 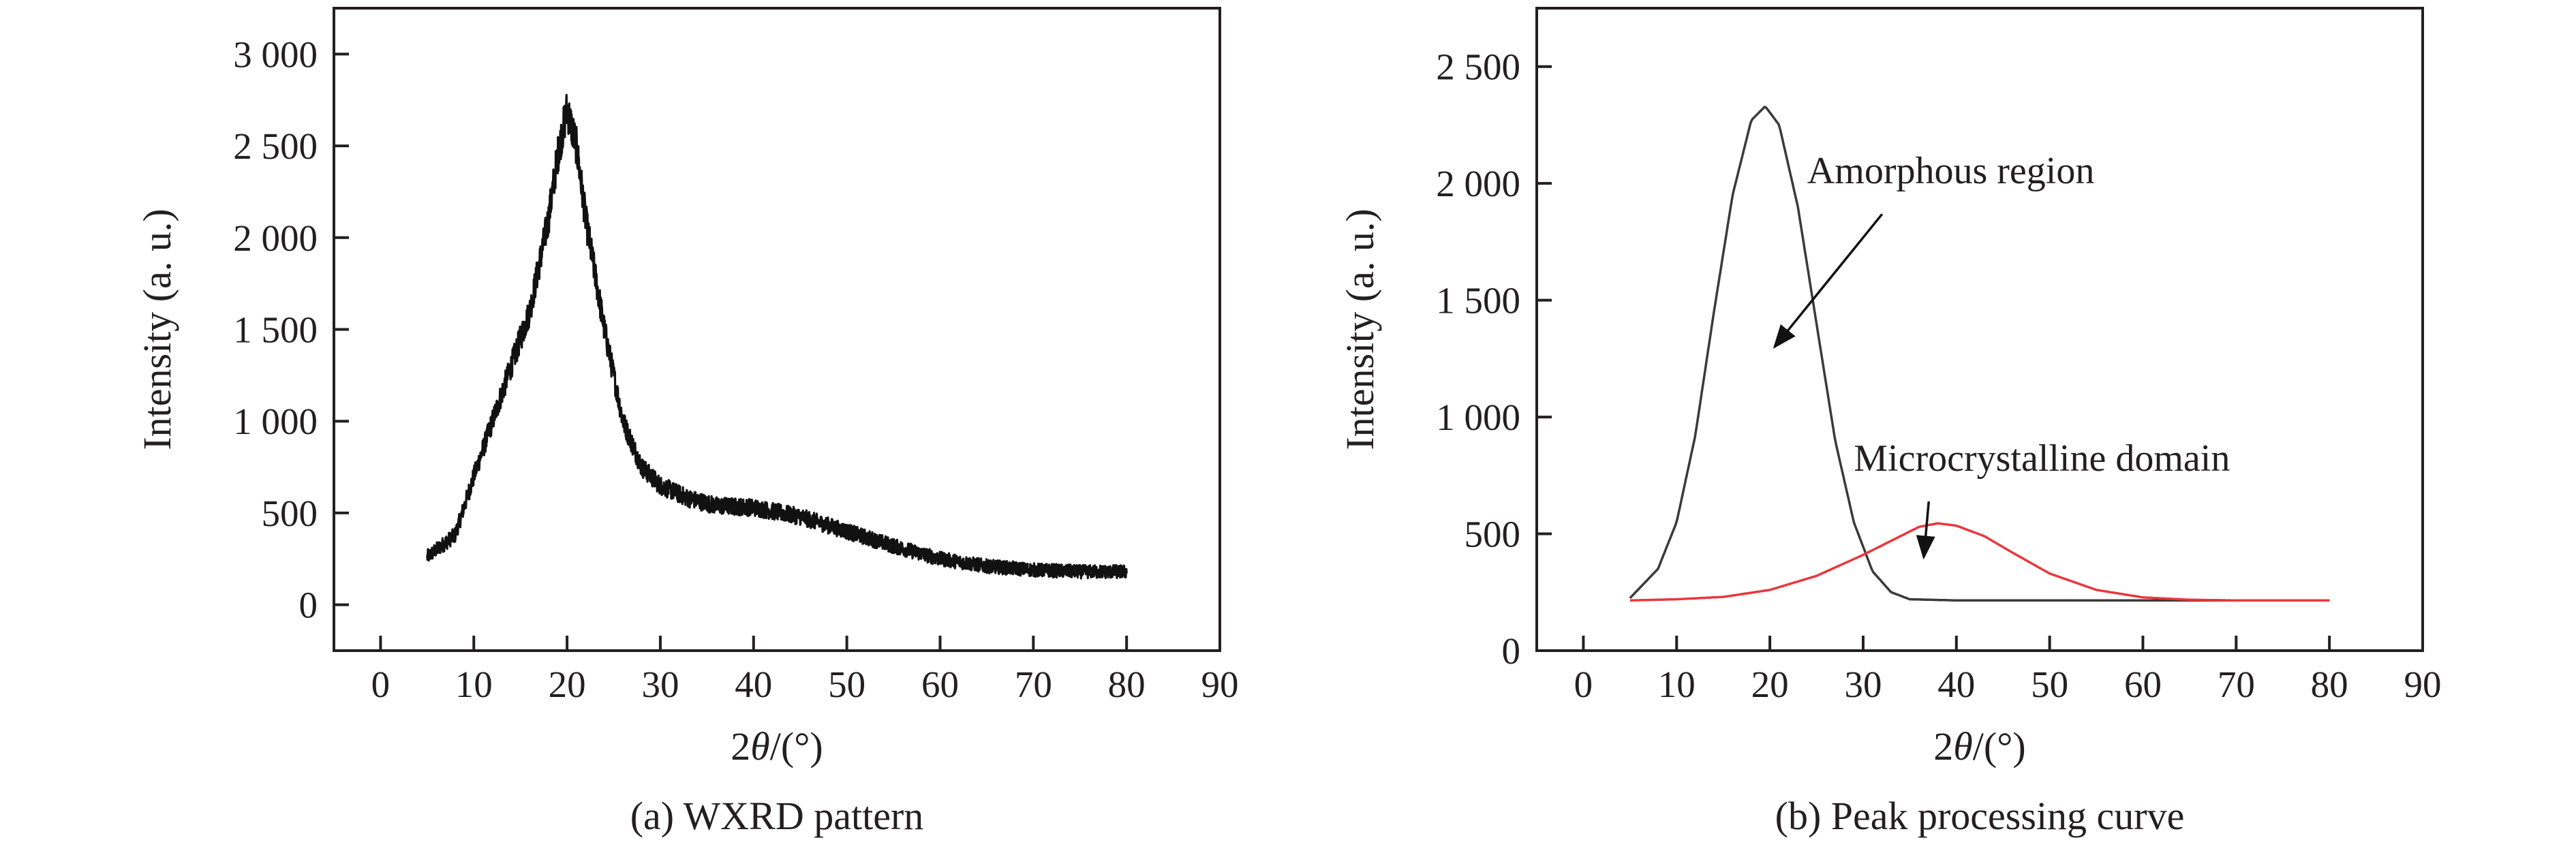 What do you see at coordinates (740, 747) in the screenshot?
I see `x-axis-title-prefix-a: 2` at bounding box center [740, 747].